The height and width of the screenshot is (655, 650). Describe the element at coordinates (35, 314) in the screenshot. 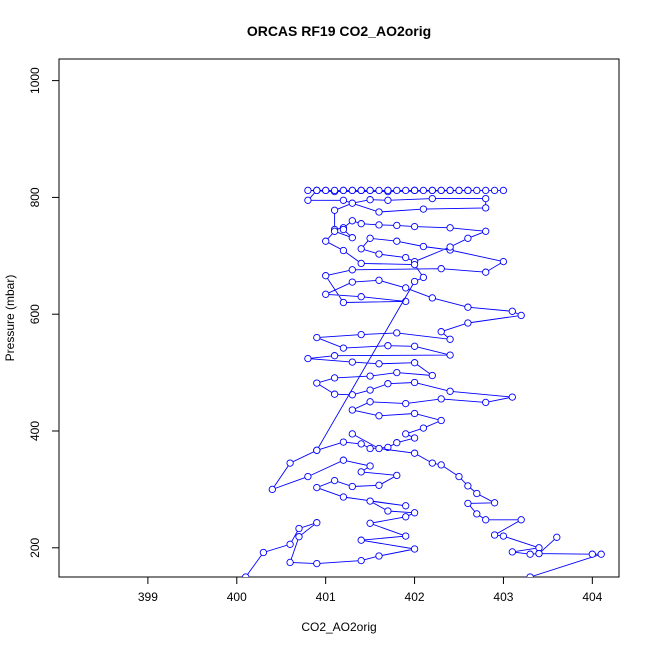

I see `y-tick-label: 600` at that location.